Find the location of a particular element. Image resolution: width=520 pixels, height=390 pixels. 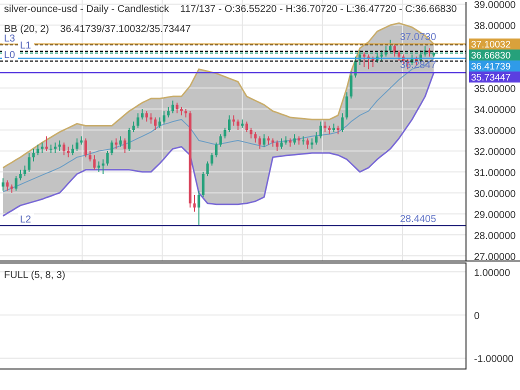

y-tick-label: 38.00000 is located at coordinates (495, 26).